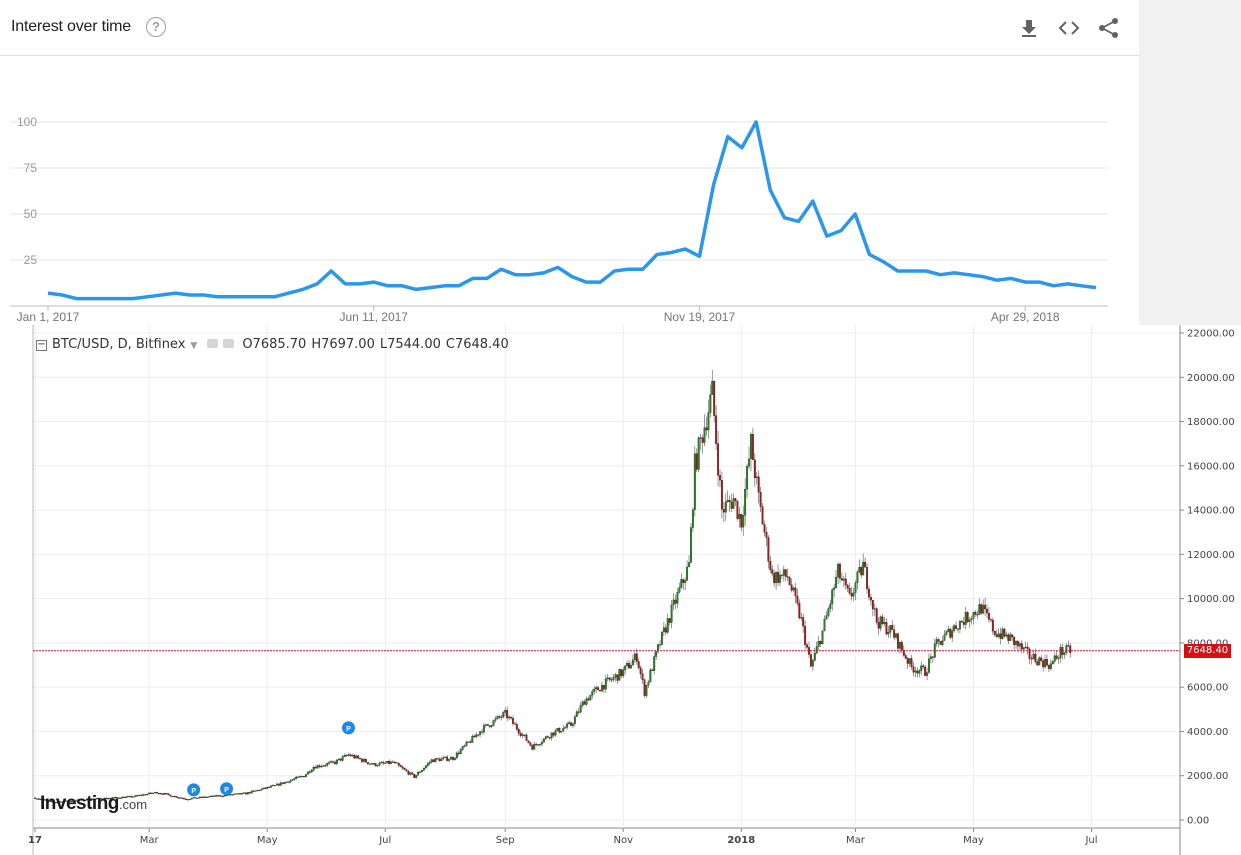 The width and height of the screenshot is (1241, 855). Describe the element at coordinates (1029, 28) in the screenshot. I see `download-icon` at that location.